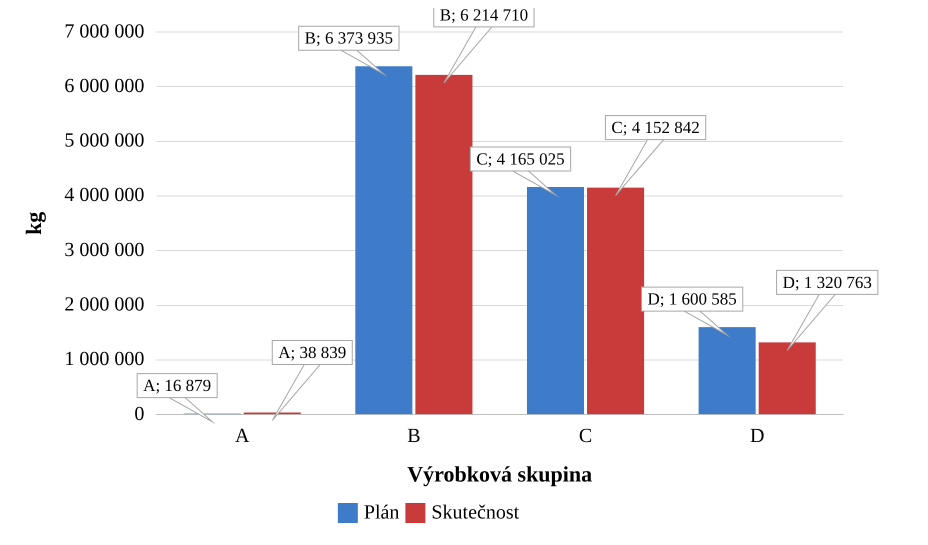 The height and width of the screenshot is (545, 928). What do you see at coordinates (104, 141) in the screenshot?
I see `y-tick-label: 5 000 000` at bounding box center [104, 141].